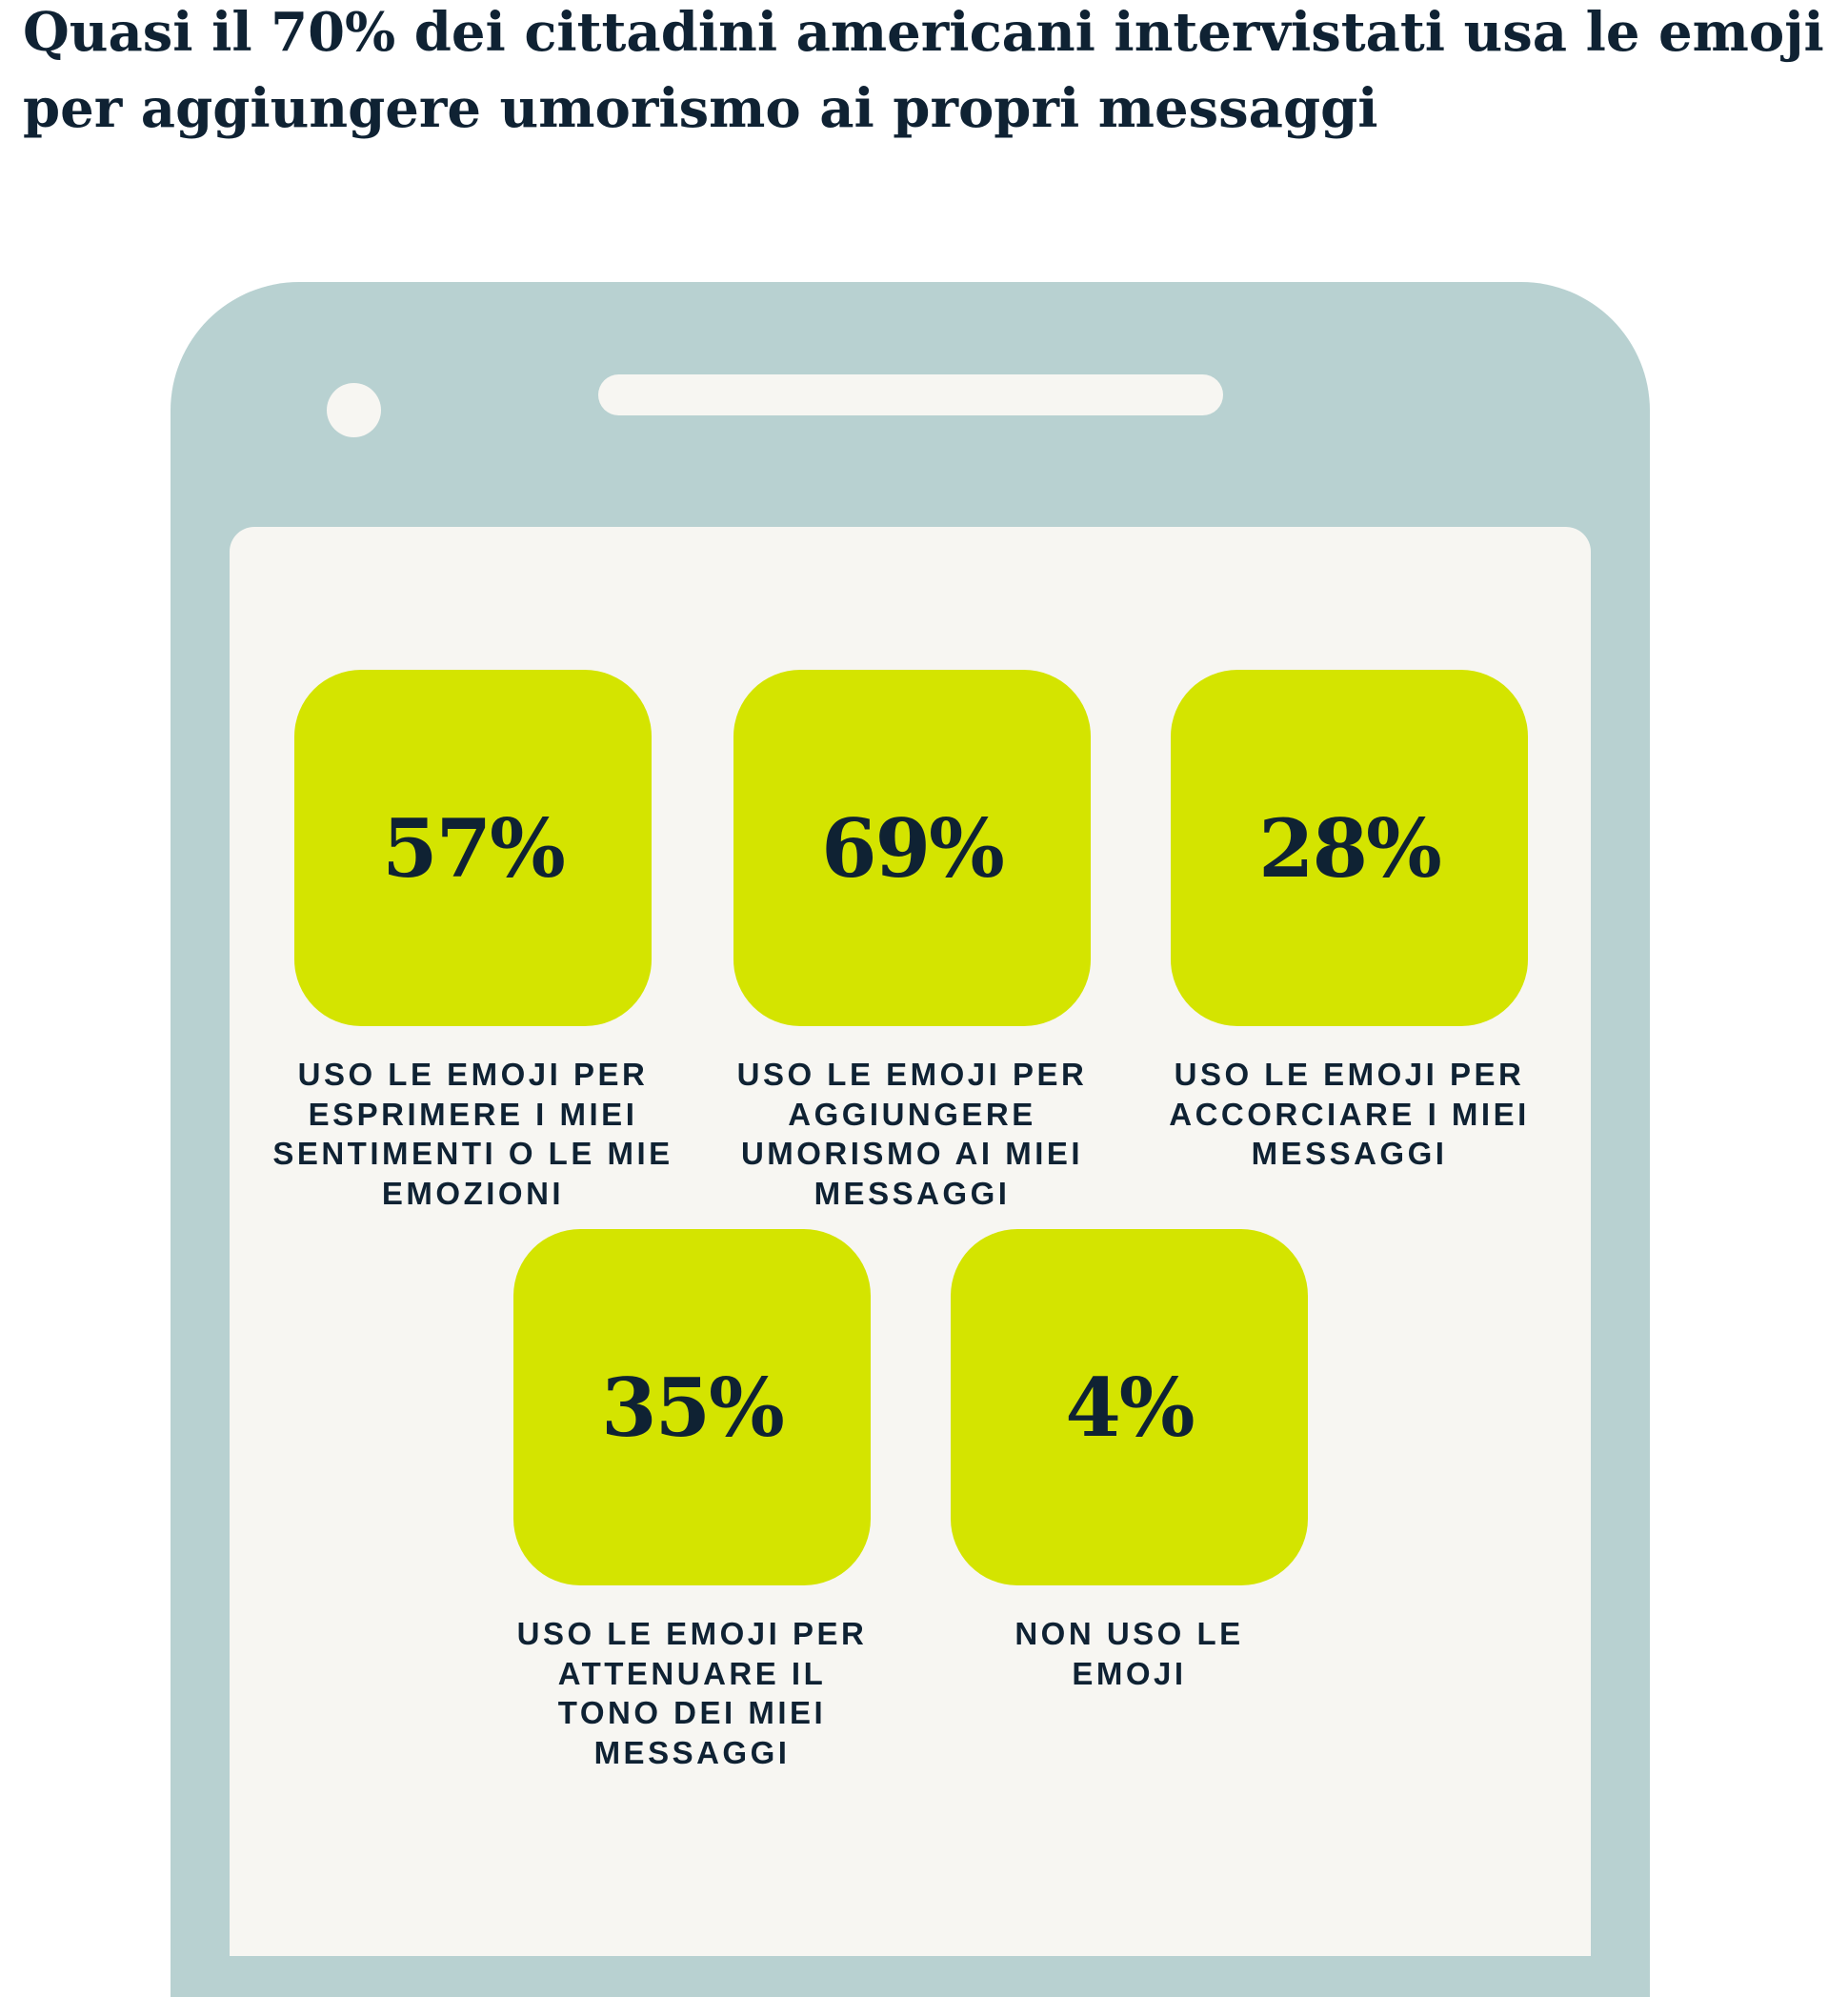 The height and width of the screenshot is (1997, 1848). What do you see at coordinates (354, 410) in the screenshot?
I see `phone-camera-icon` at bounding box center [354, 410].